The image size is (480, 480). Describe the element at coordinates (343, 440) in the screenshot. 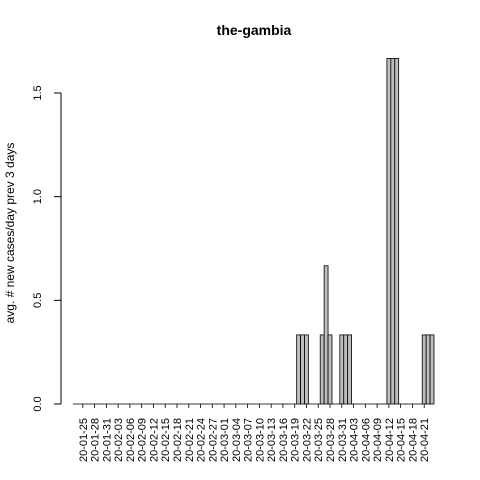

I see `x-tick-label: 20-03-31` at that location.